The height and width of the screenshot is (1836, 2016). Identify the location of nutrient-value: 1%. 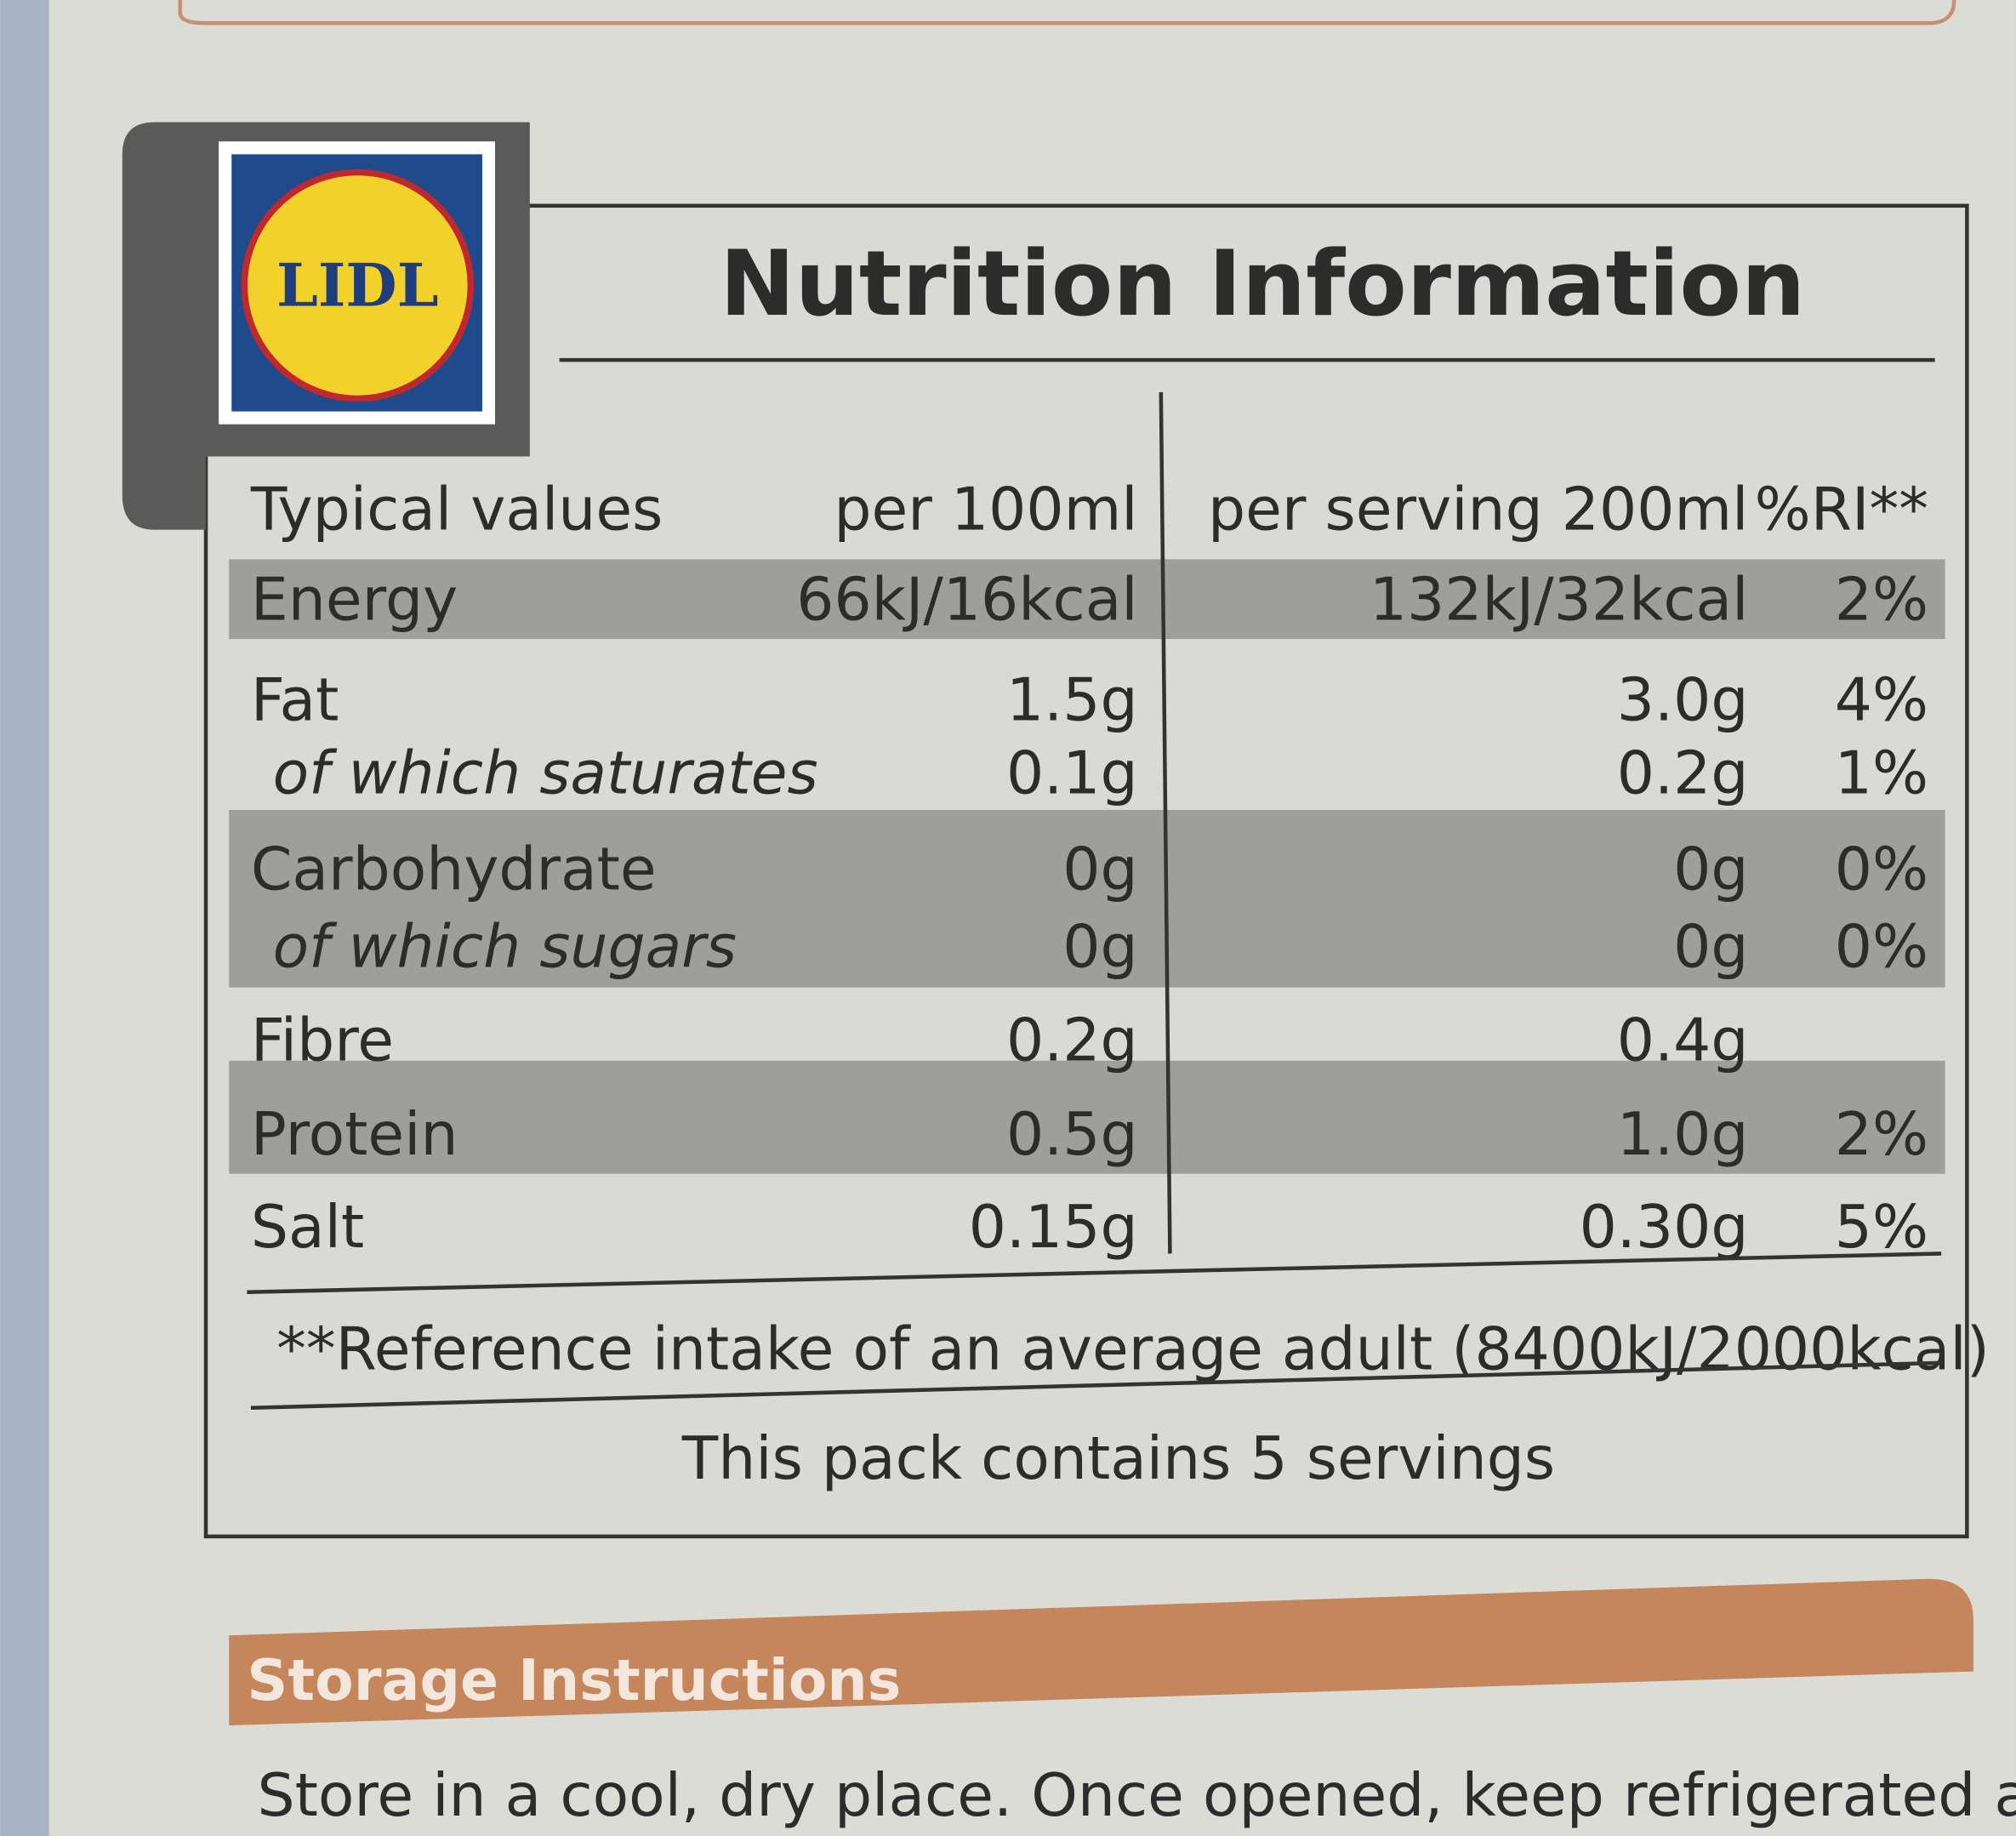
(1881, 772).